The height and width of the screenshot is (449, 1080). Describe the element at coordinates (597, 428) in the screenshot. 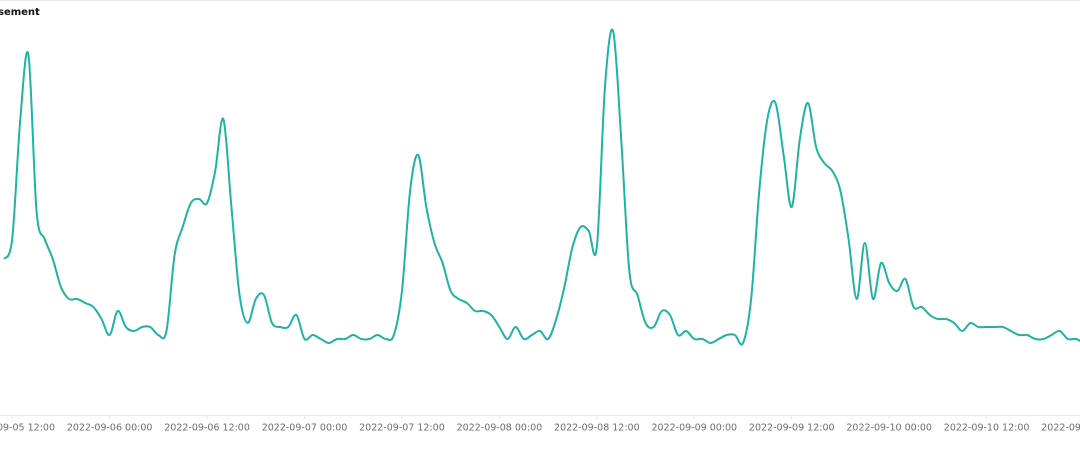

I see `x-tick-label: 2022-09-08 12:00` at that location.